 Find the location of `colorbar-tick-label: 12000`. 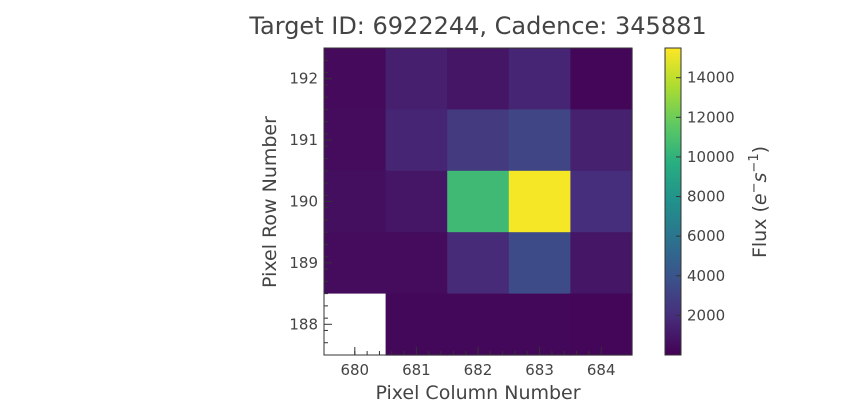

colorbar-tick-label: 12000 is located at coordinates (711, 117).